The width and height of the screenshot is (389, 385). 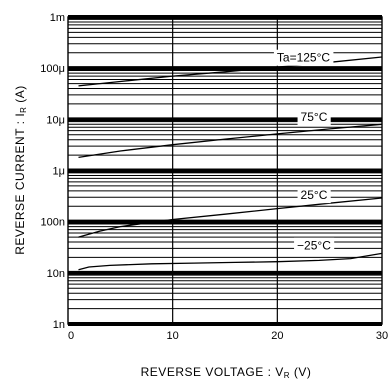 What do you see at coordinates (53, 223) in the screenshot?
I see `y-tick-label: 100n` at bounding box center [53, 223].